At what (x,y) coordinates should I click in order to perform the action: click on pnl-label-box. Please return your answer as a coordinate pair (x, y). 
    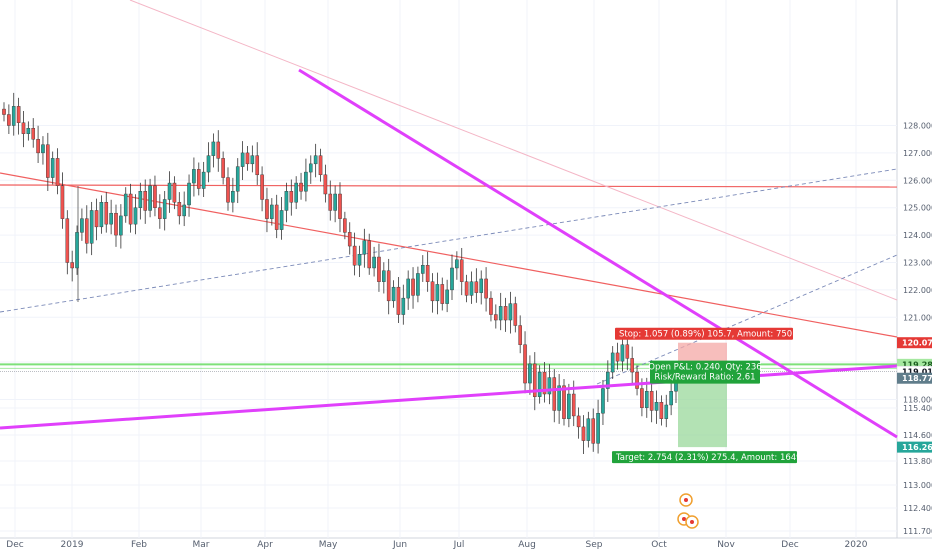
    Looking at the image, I should click on (705, 372).